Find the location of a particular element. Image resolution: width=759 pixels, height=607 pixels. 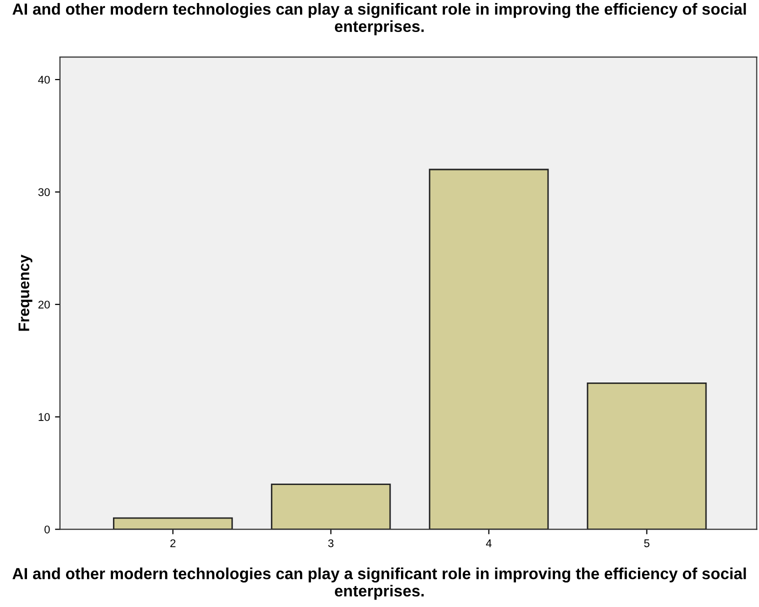

y-tick-label: 20 is located at coordinates (44, 304).